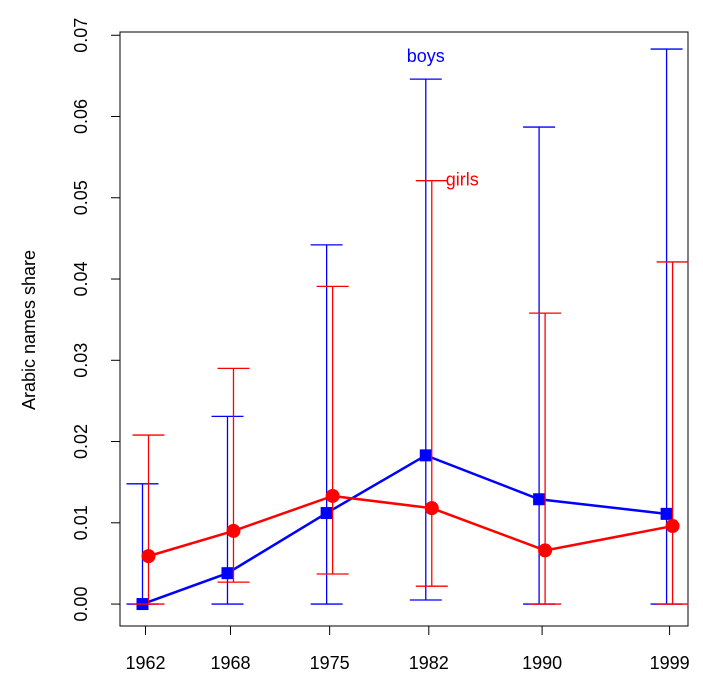  What do you see at coordinates (410, 526) in the screenshot?
I see `series-line` at bounding box center [410, 526].